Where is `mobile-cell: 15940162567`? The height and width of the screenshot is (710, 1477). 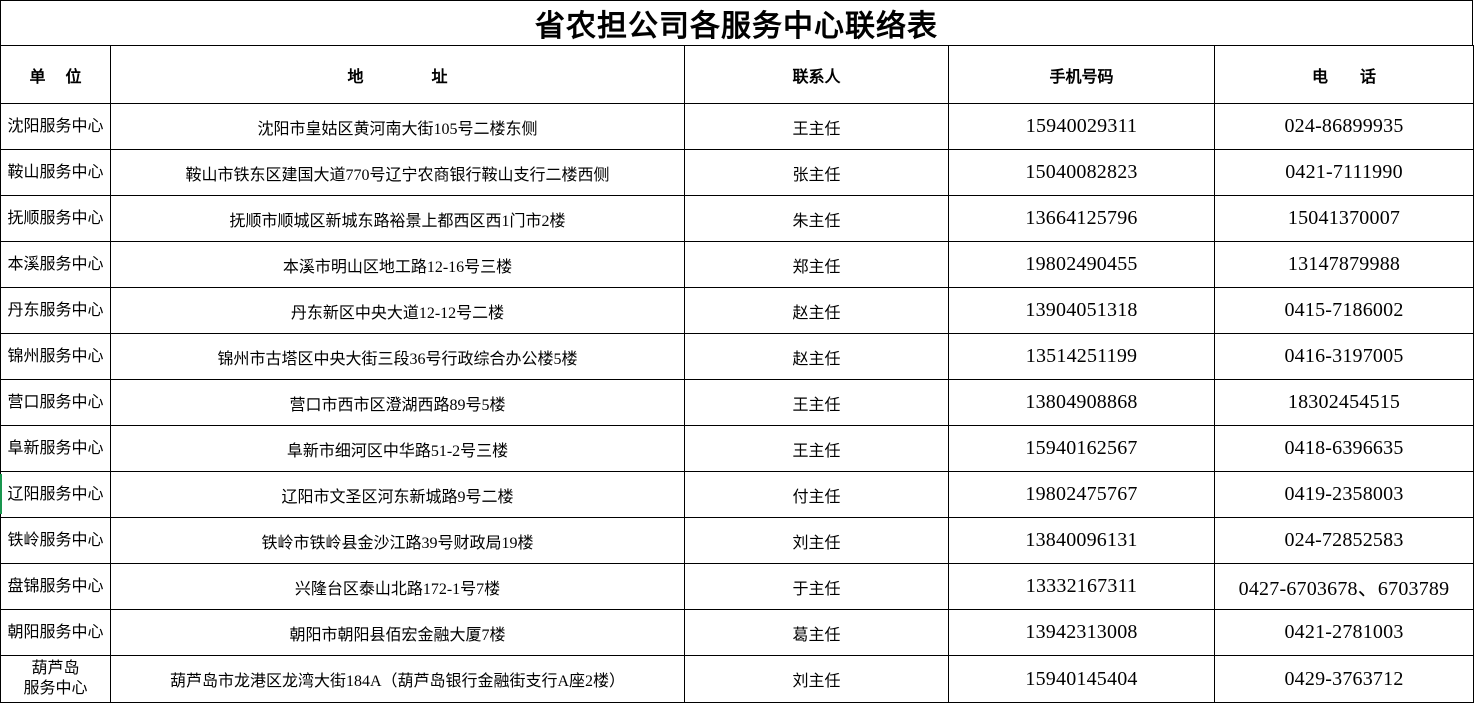 mobile-cell: 15940162567 is located at coordinates (1081, 448).